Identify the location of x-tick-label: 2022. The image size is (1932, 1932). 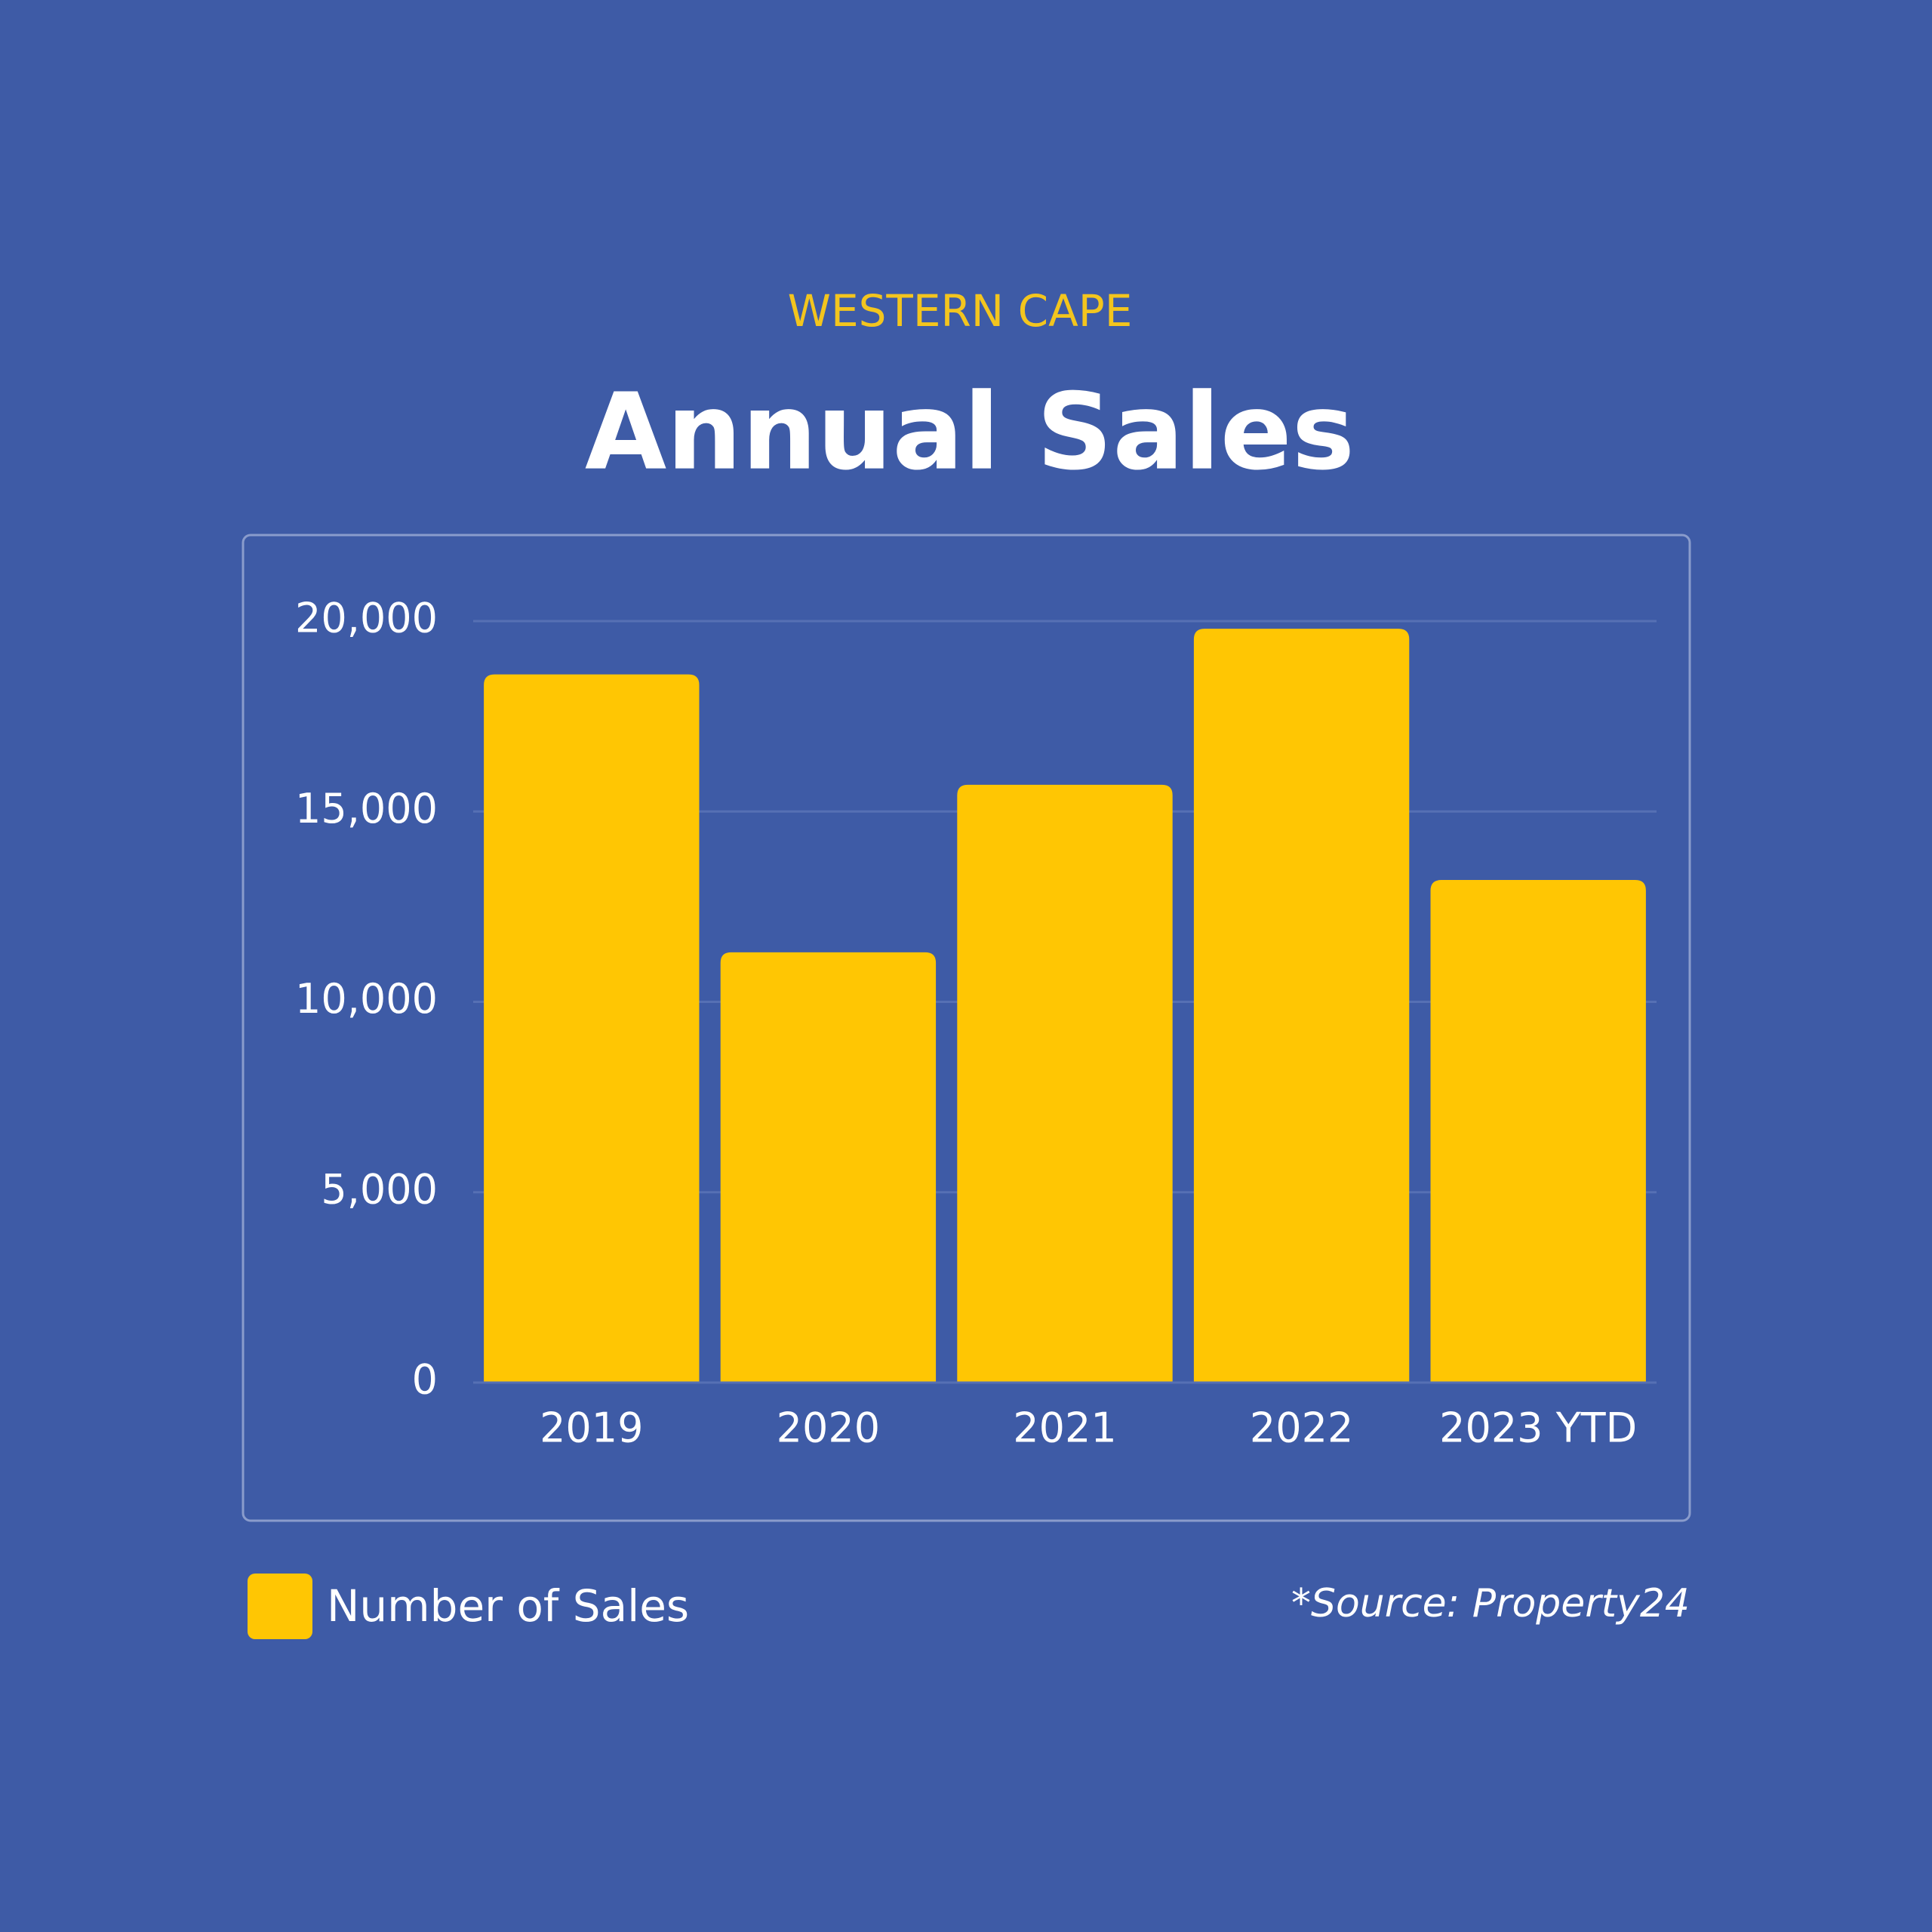
(1301, 1428).